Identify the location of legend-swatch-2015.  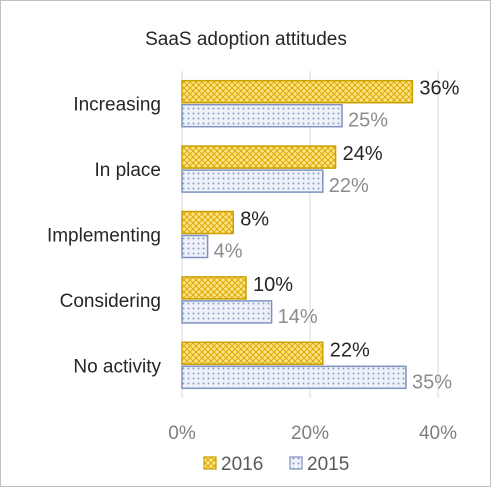
(296, 463).